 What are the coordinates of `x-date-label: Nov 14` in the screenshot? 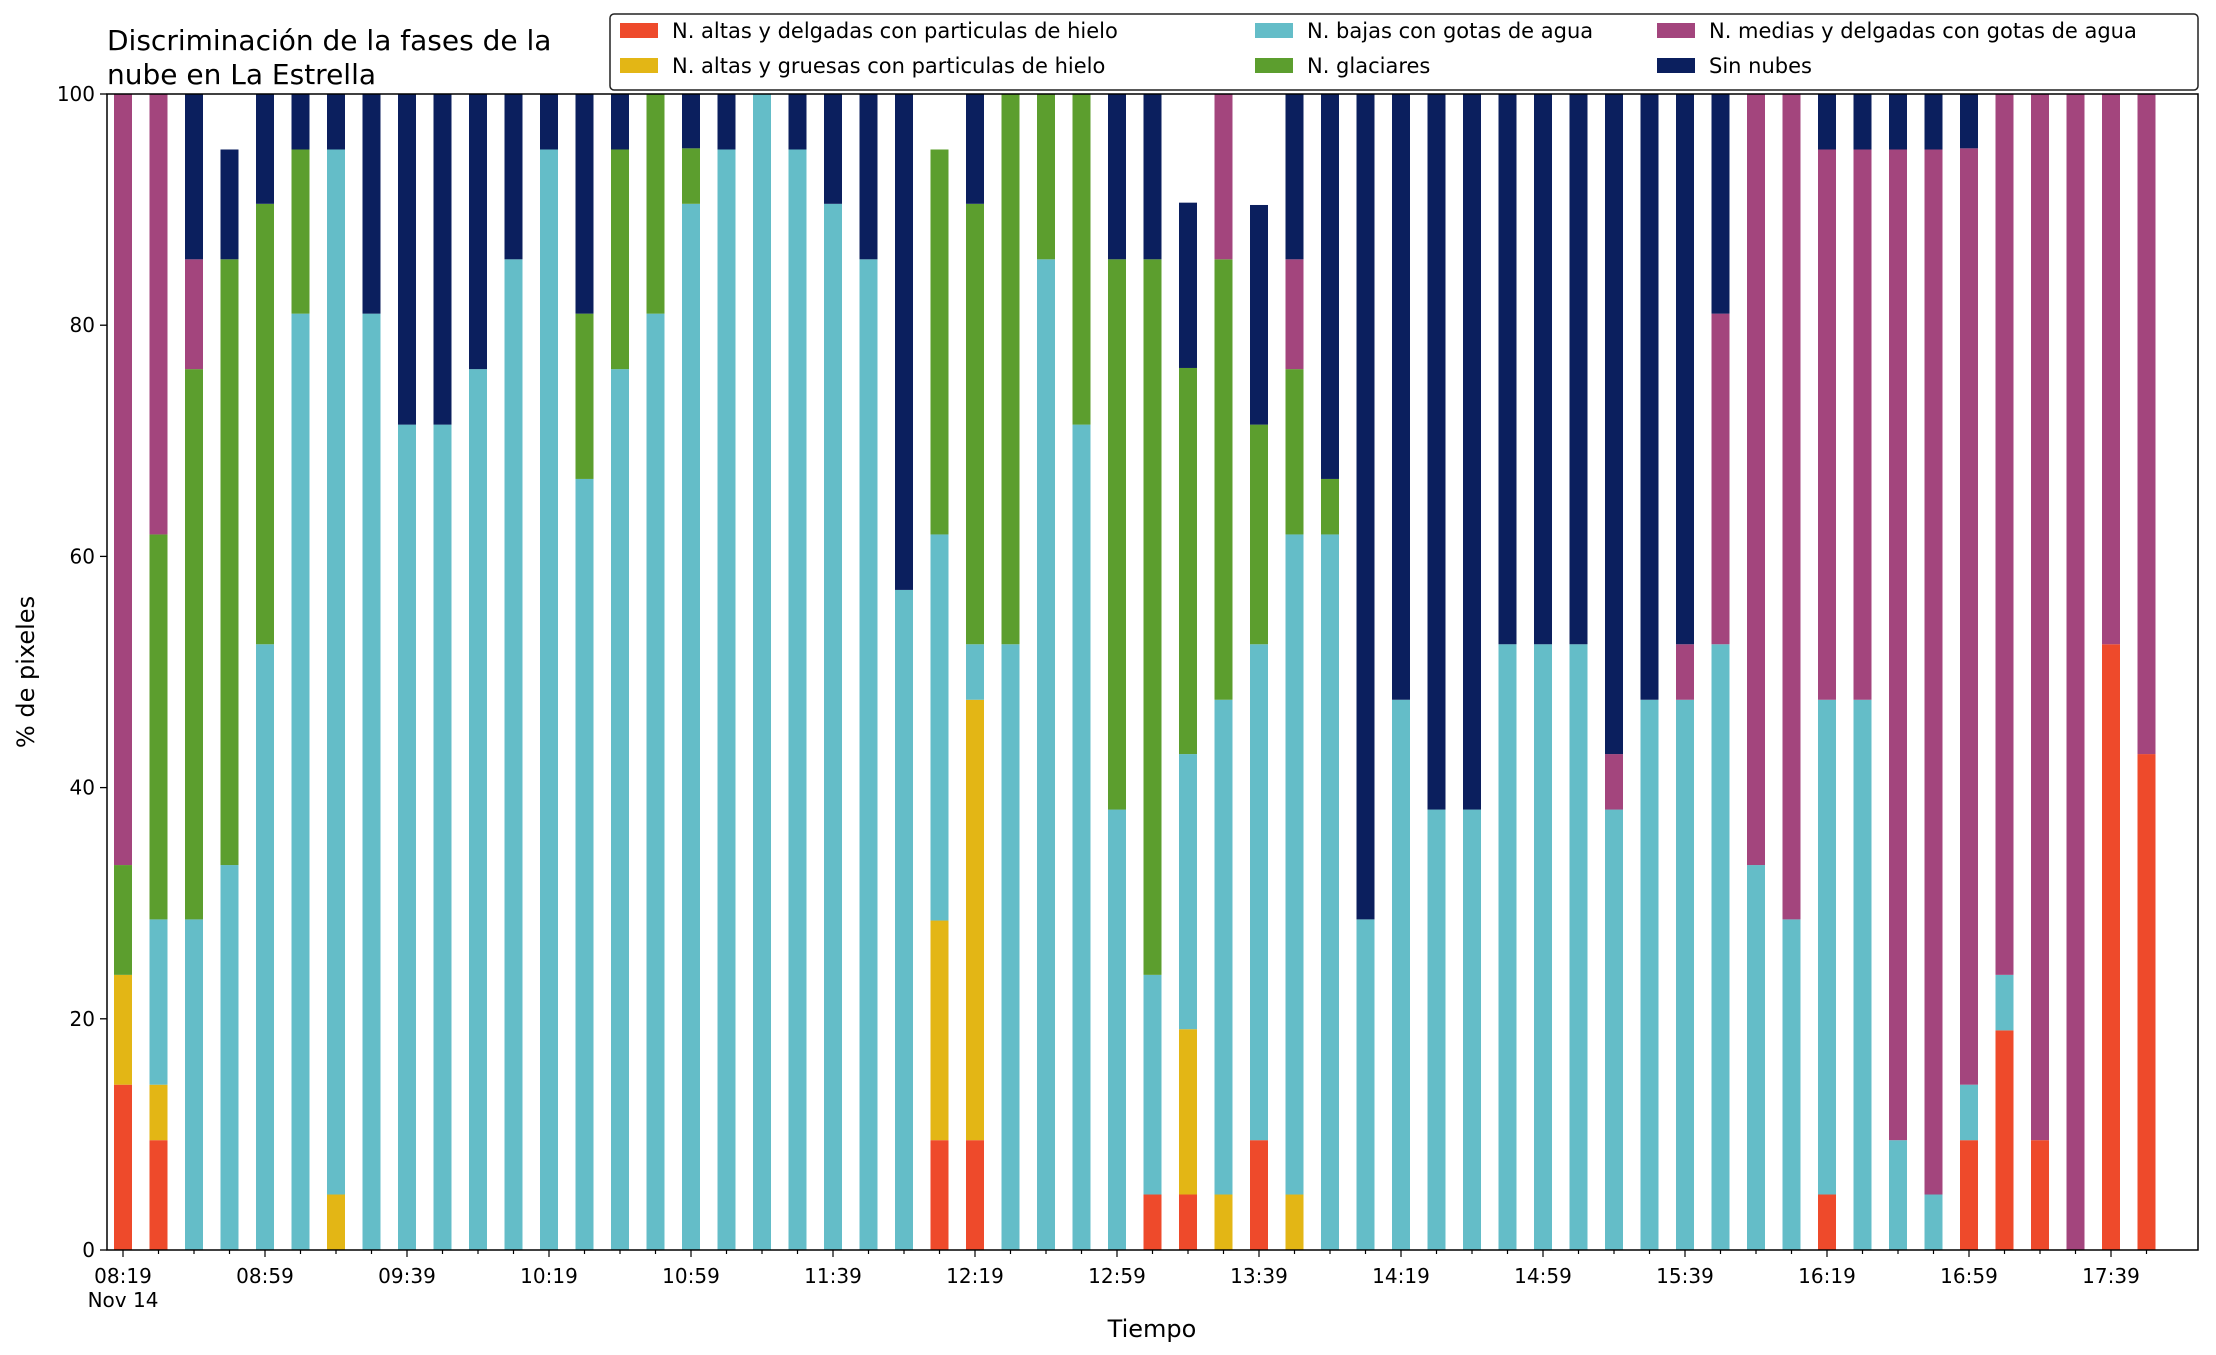 It's located at (123, 1300).